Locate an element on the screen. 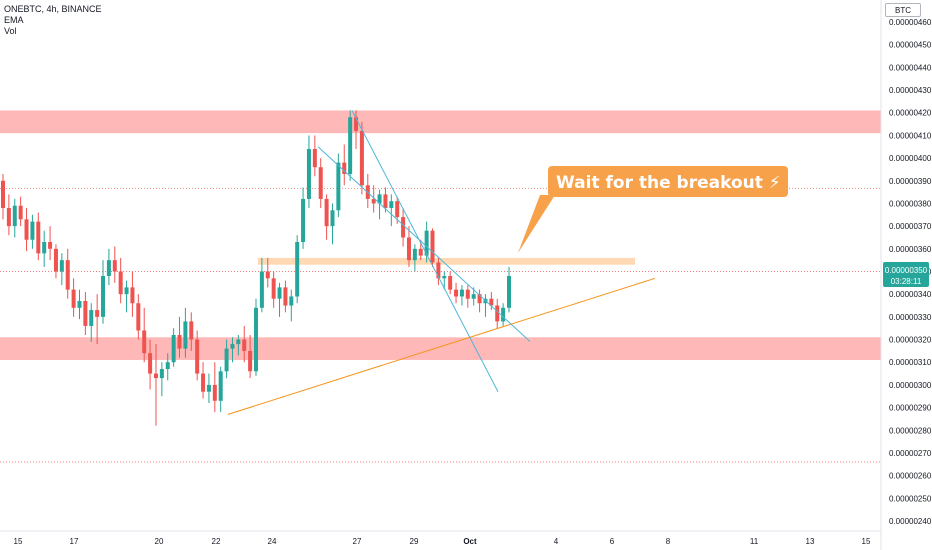 Image resolution: width=932 pixels, height=550 pixels. price-tick-label: 0.00000290 is located at coordinates (910, 408).